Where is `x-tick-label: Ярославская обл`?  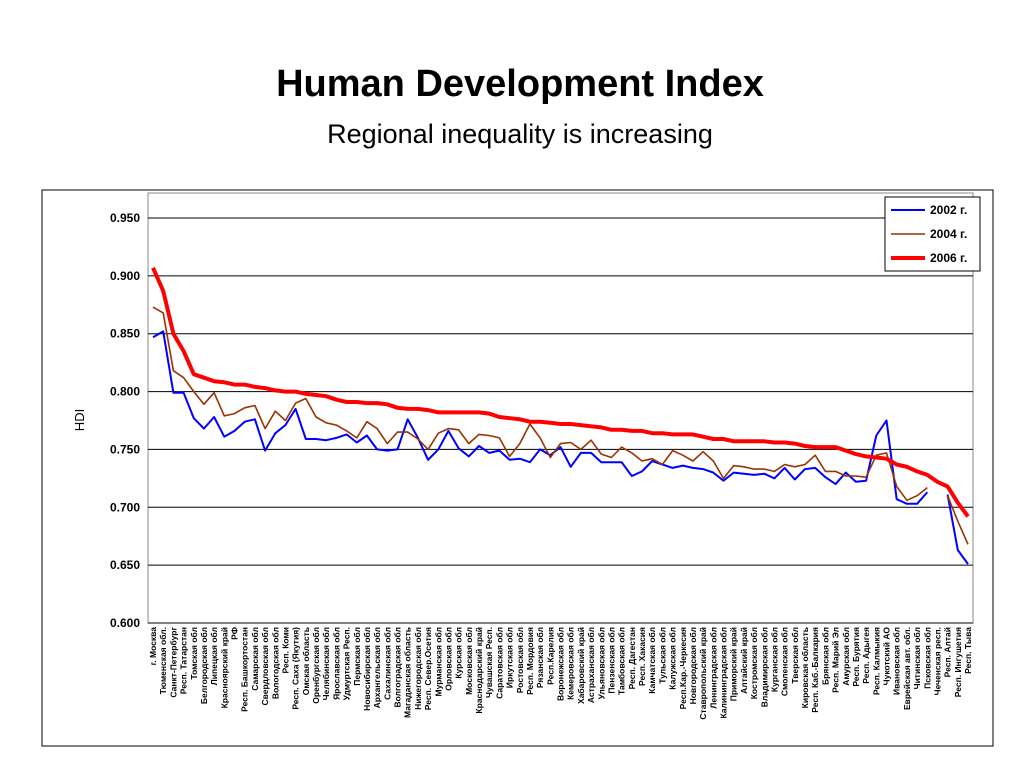 x-tick-label: Ярославская обл is located at coordinates (336, 663).